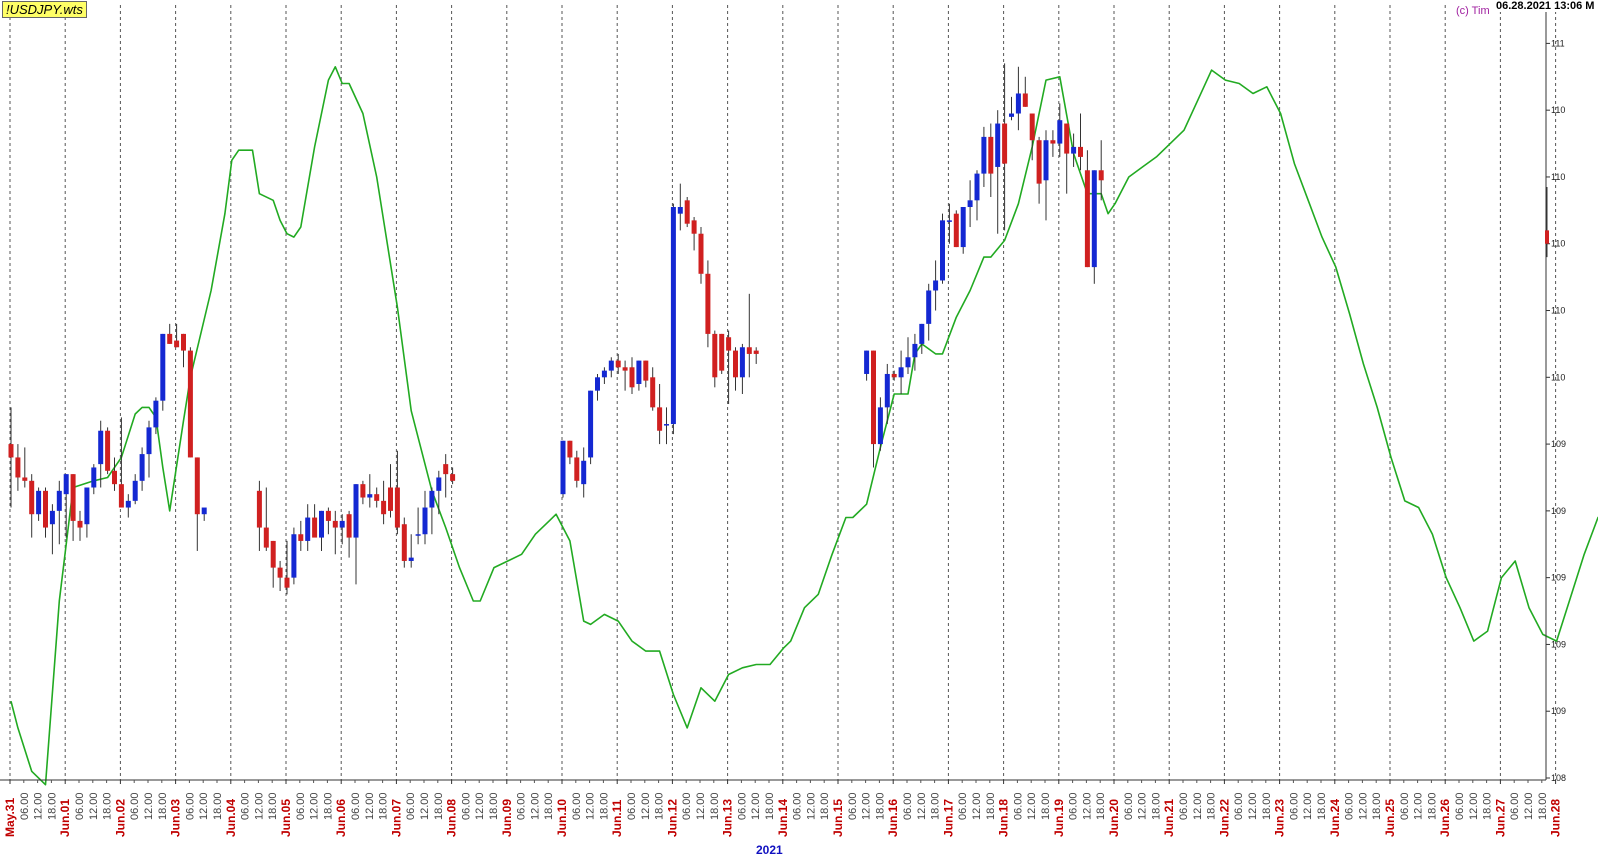  Describe the element at coordinates (44, 9) in the screenshot. I see `symbol-label: !USDJPY.wts` at that location.